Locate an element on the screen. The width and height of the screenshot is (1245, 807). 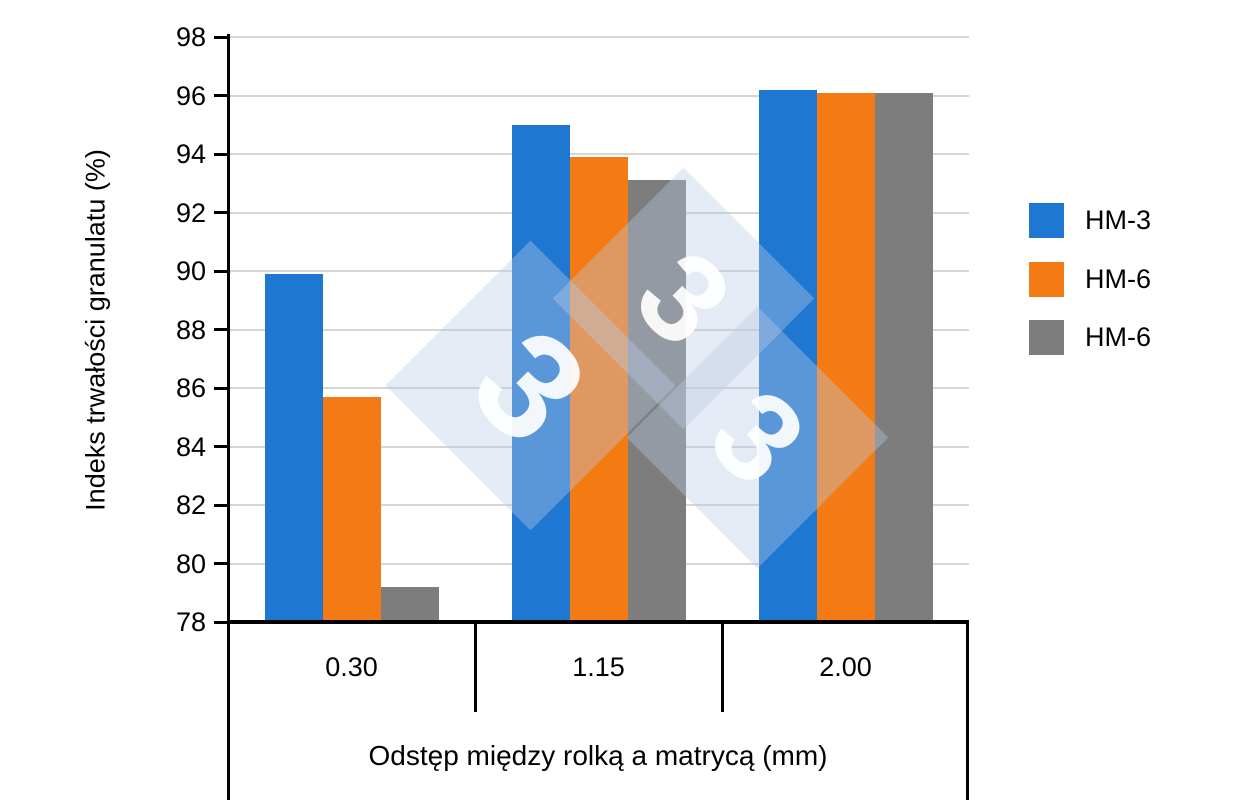
x-axis-line is located at coordinates (598, 622).